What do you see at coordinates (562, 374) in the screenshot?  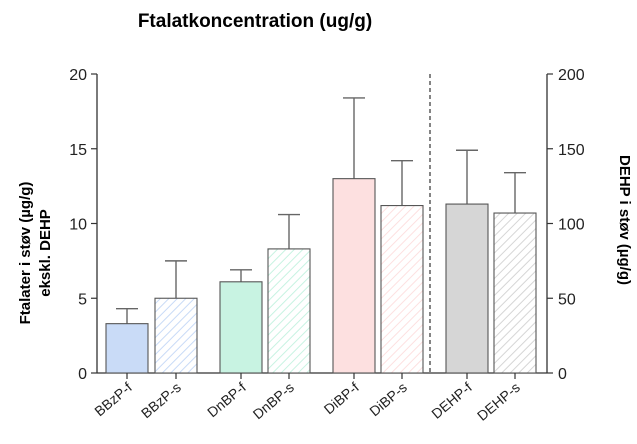 I see `y-right-tick-label: 0` at bounding box center [562, 374].